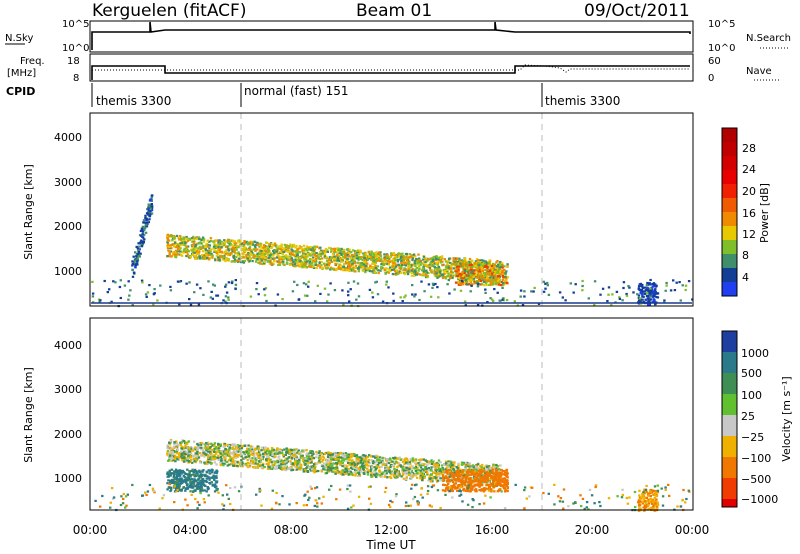  I want to click on freq-panel: Freq. [MHz] 18 8 60 0 Nave, so click(393, 68).